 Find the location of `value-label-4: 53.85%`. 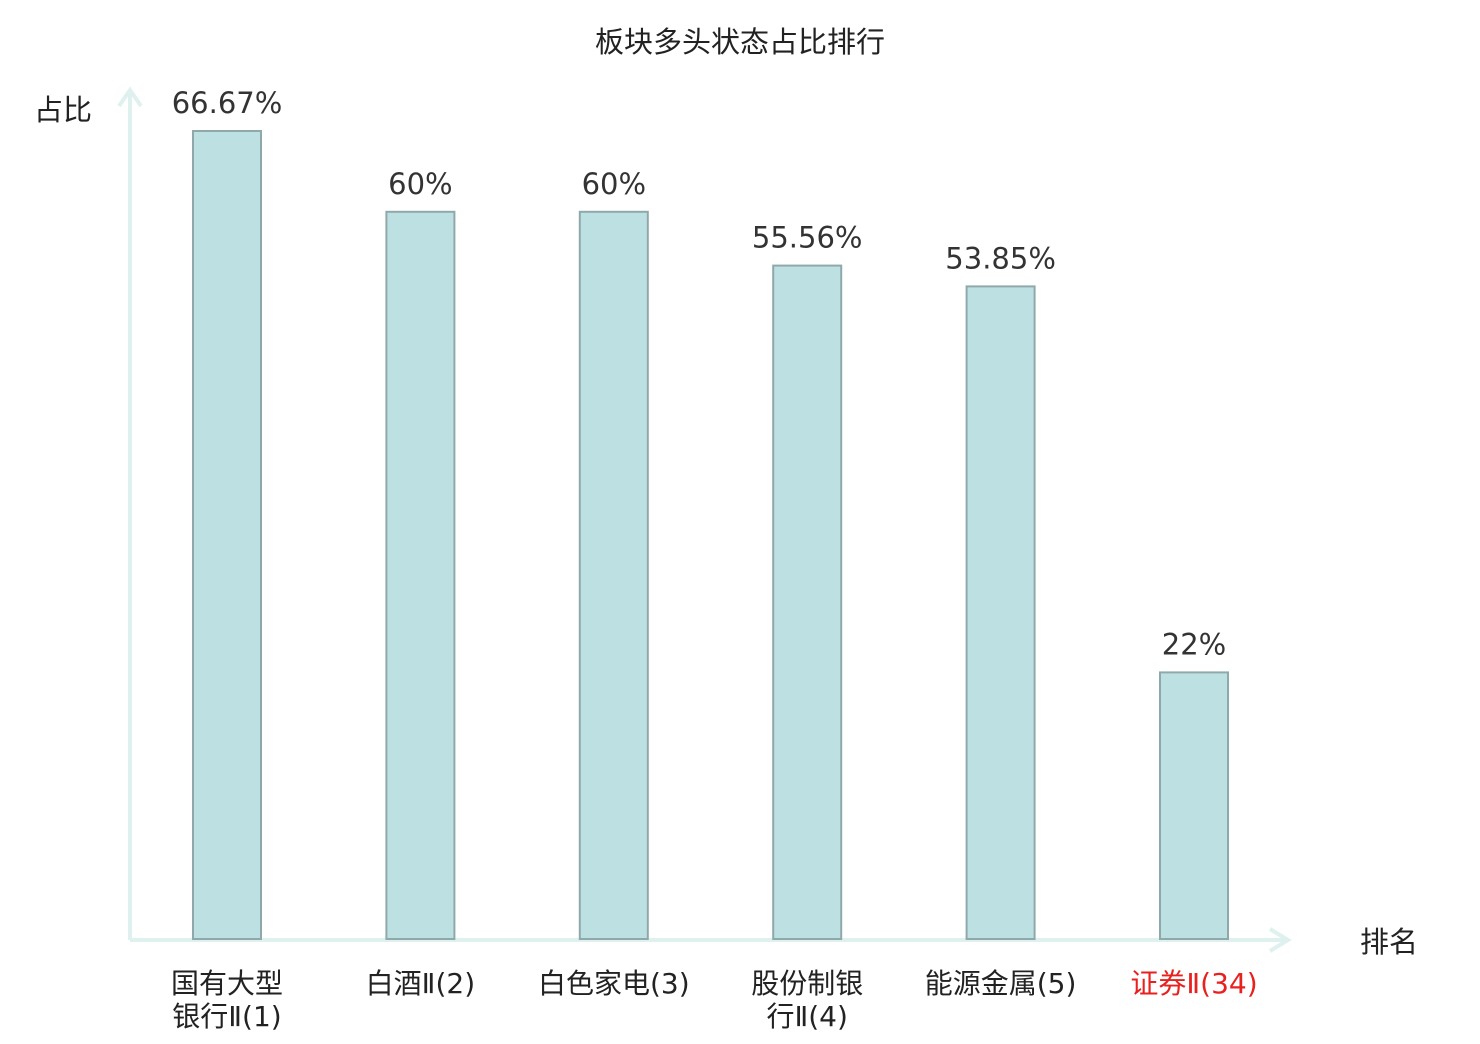

value-label-4: 53.85% is located at coordinates (1000, 258).